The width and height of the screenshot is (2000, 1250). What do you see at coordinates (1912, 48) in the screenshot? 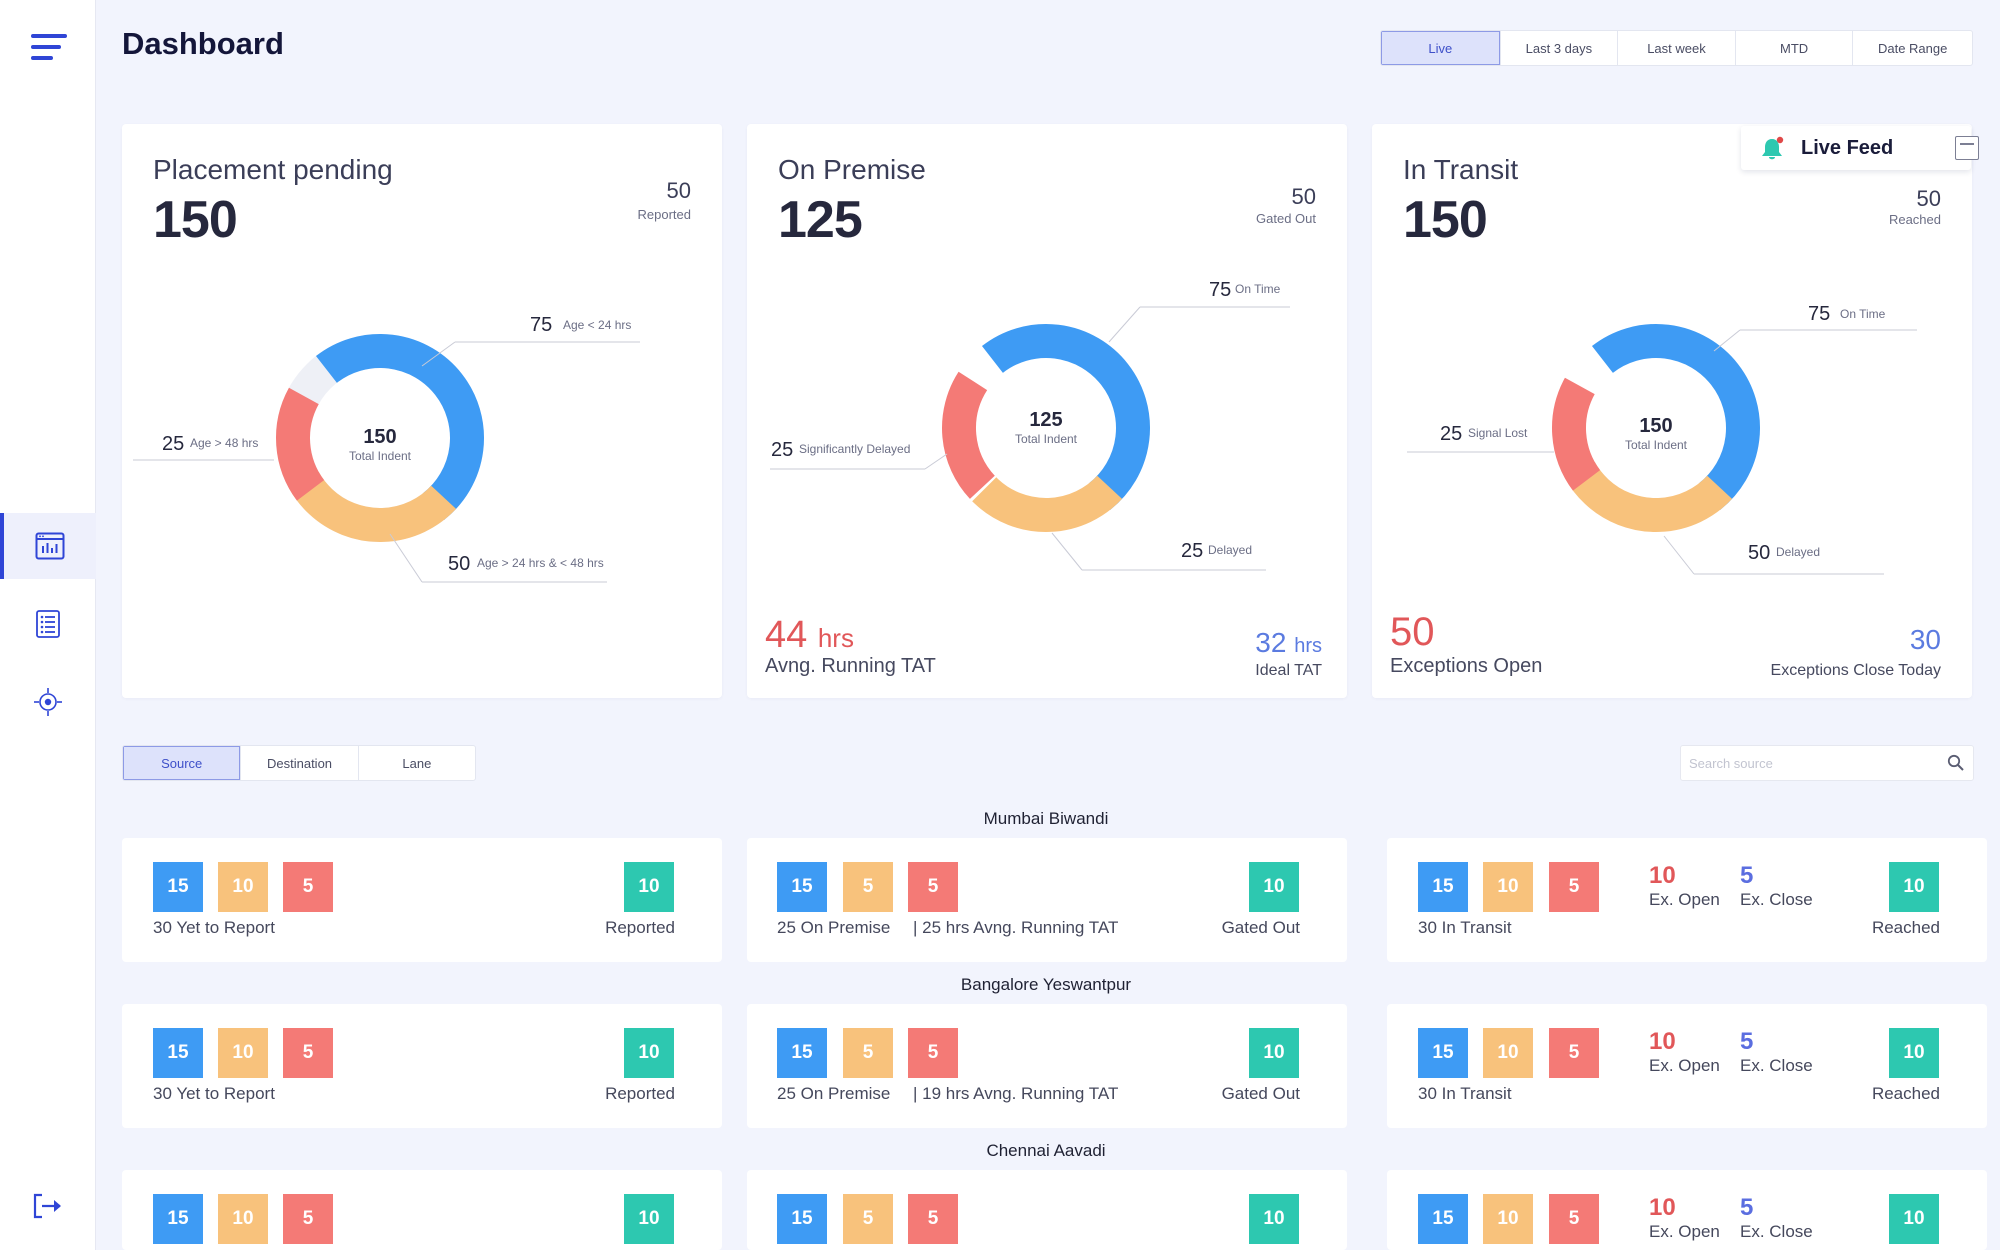
I see `tab-date-range: Date Range` at bounding box center [1912, 48].